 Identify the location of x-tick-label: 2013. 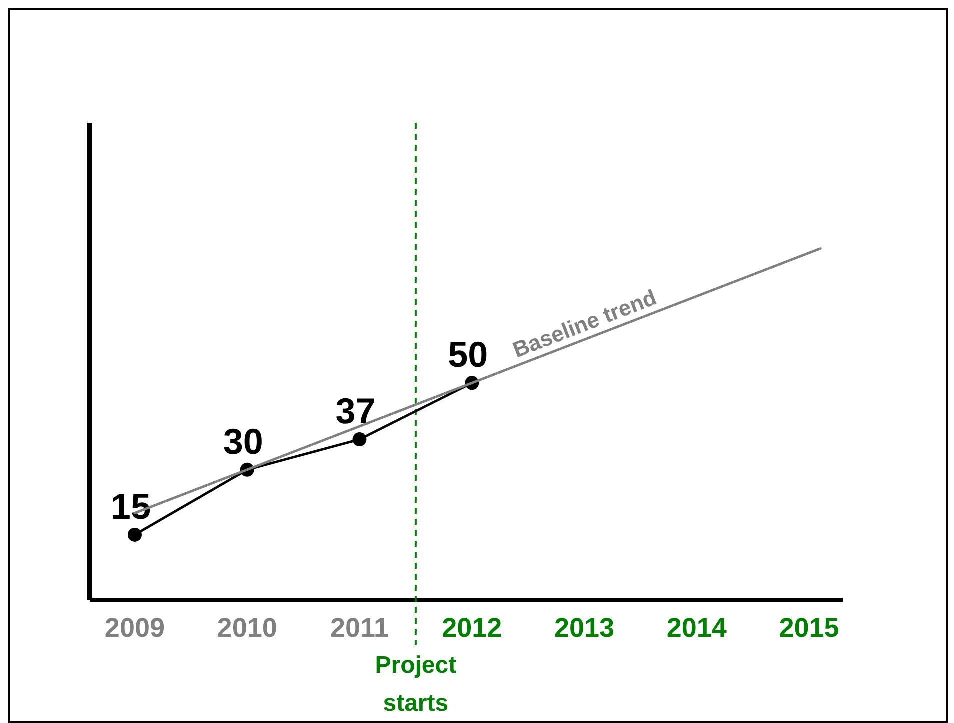
(584, 628).